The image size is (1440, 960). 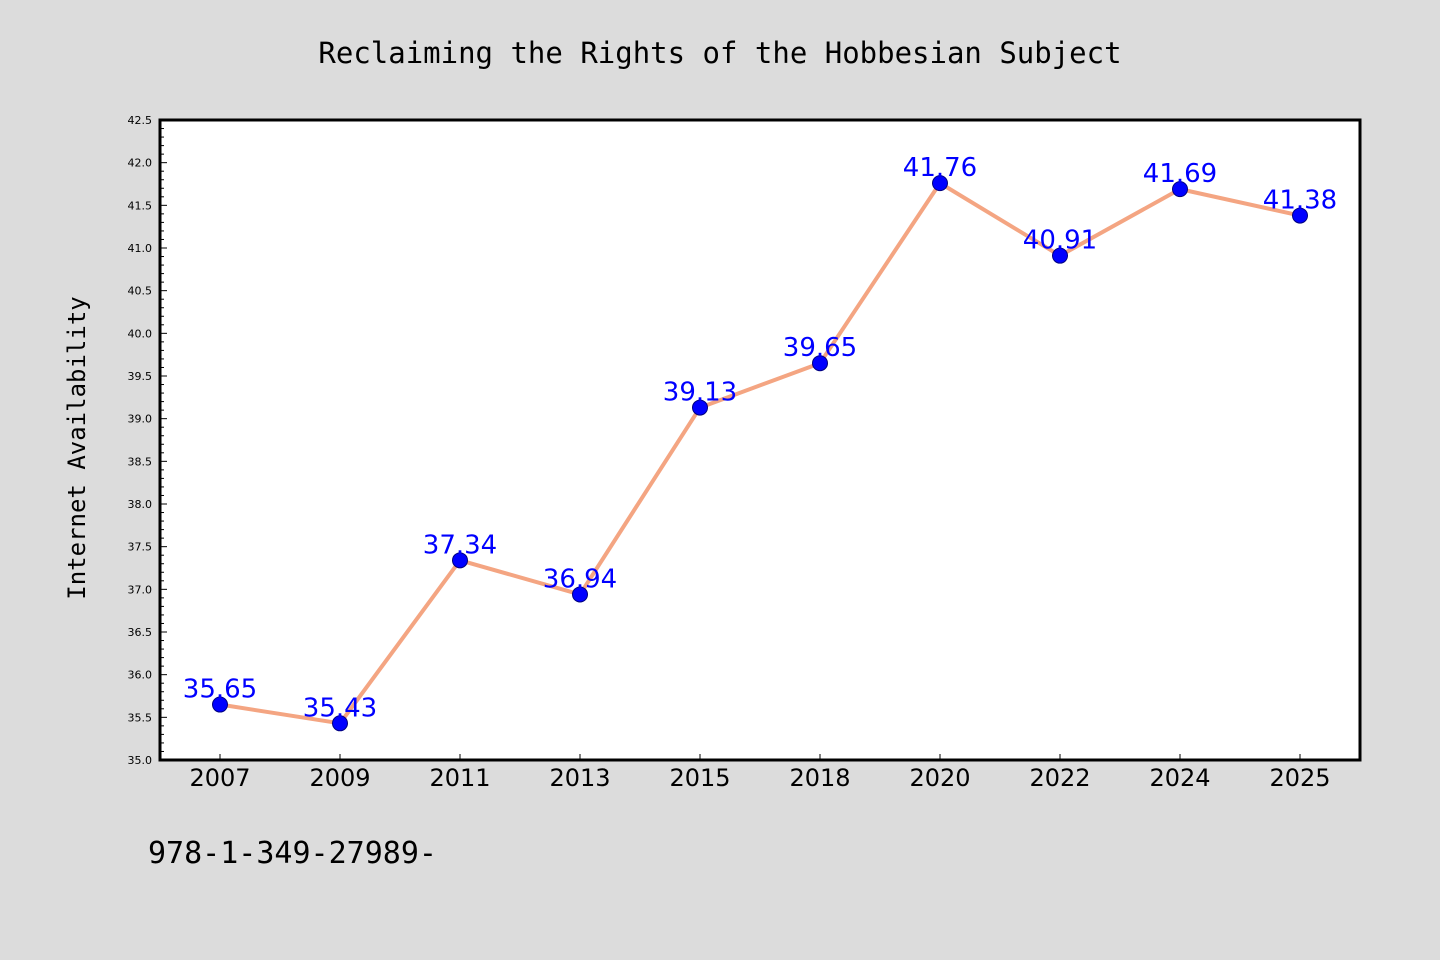 I want to click on y-tick-label: 35.5, so click(x=140, y=717).